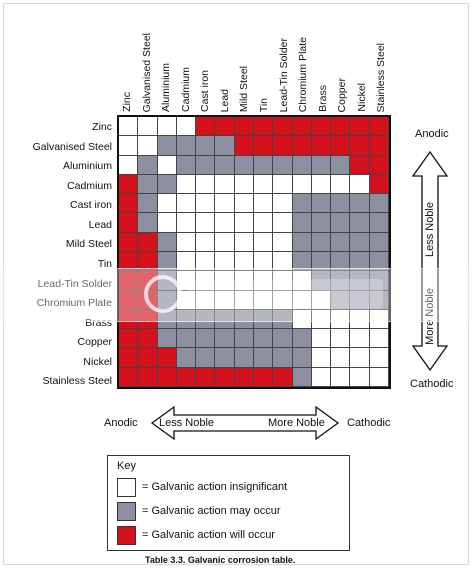 This screenshot has width=474, height=570. Describe the element at coordinates (432, 384) in the screenshot. I see `vertical-cathodic-label: Cathodic` at that location.